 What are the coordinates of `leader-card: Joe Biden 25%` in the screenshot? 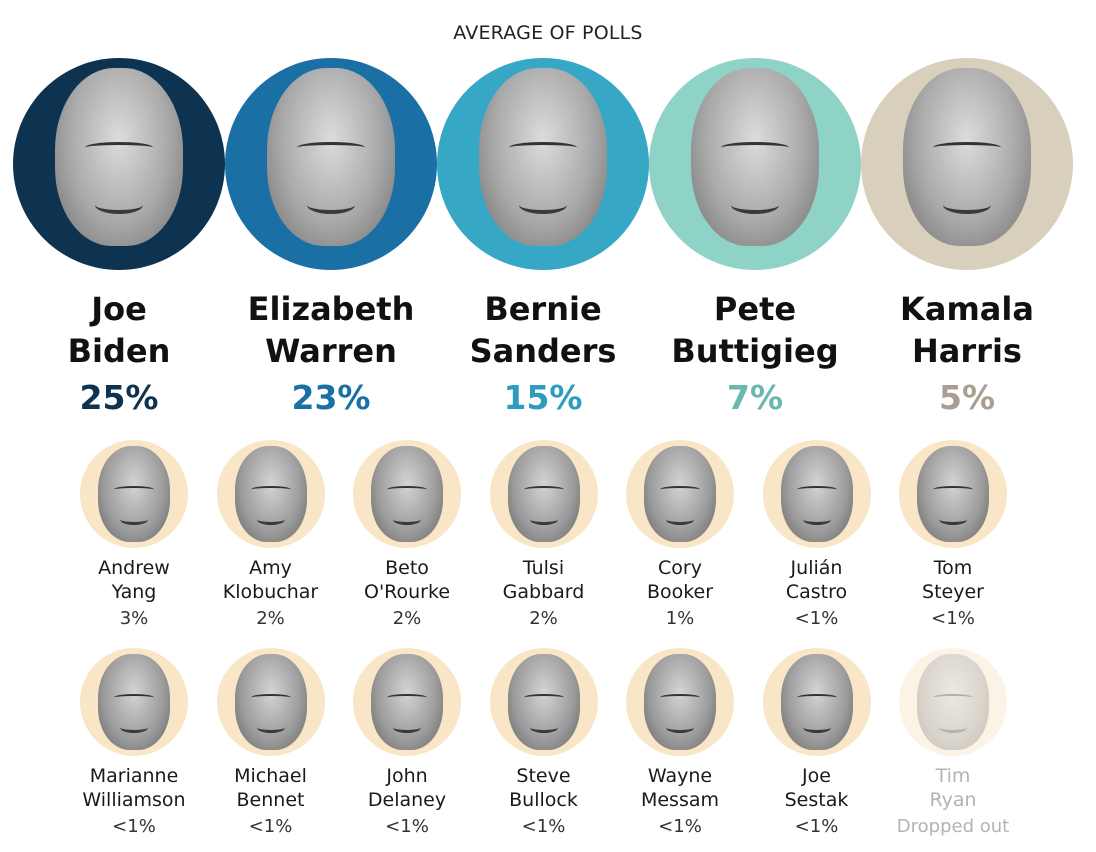 It's located at (119, 237).